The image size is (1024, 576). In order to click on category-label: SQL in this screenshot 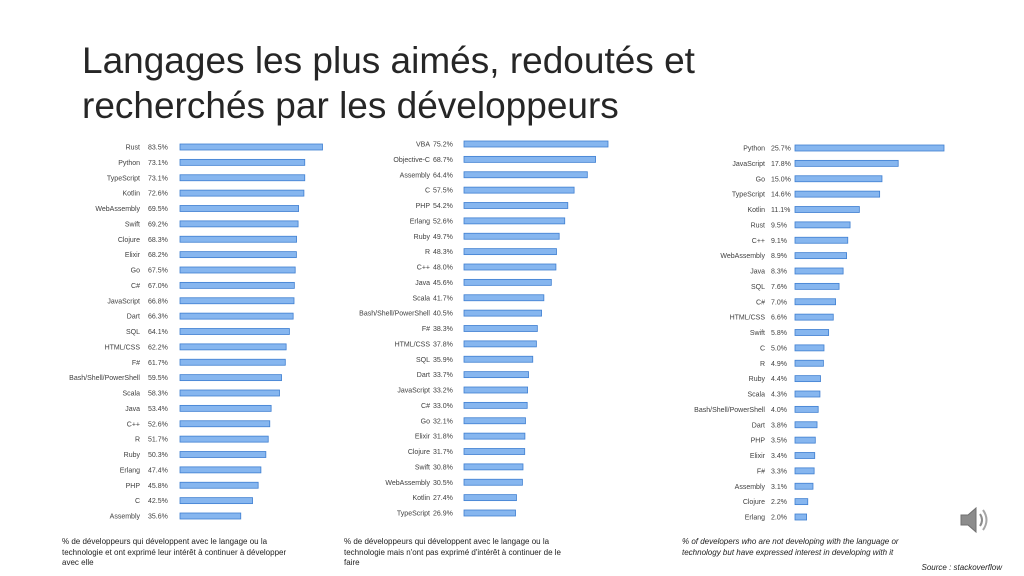, I will do `click(423, 360)`.